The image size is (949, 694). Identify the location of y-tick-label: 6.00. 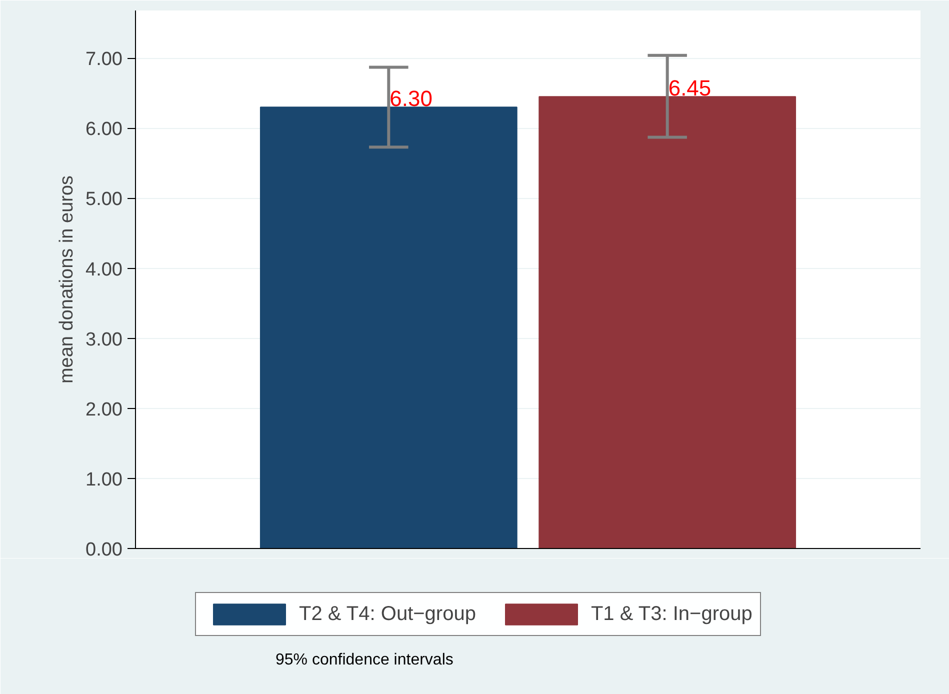
(104, 129).